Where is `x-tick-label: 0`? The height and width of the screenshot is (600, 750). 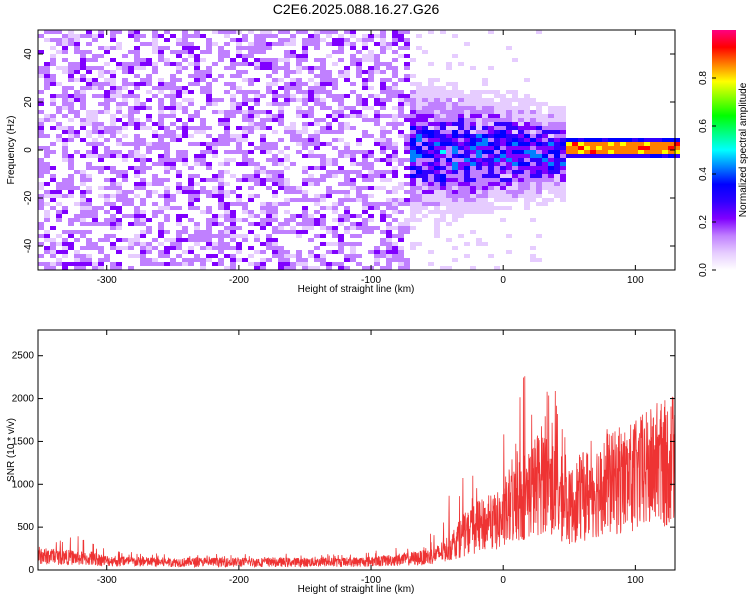 x-tick-label: 0 is located at coordinates (503, 580).